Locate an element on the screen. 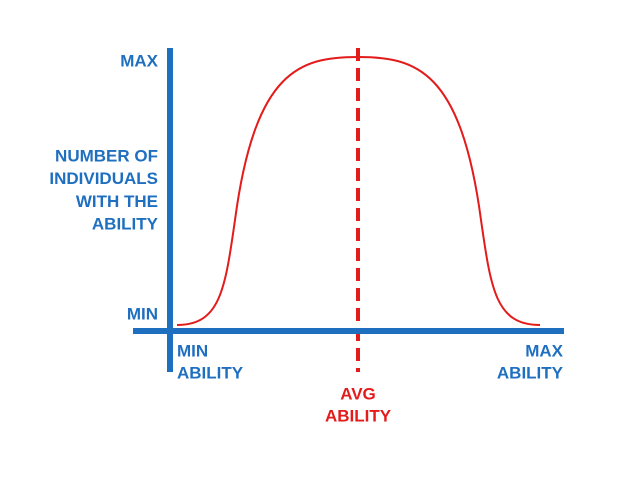 This screenshot has width=640, height=480. y-axis-title: WITH THE is located at coordinates (117, 201).